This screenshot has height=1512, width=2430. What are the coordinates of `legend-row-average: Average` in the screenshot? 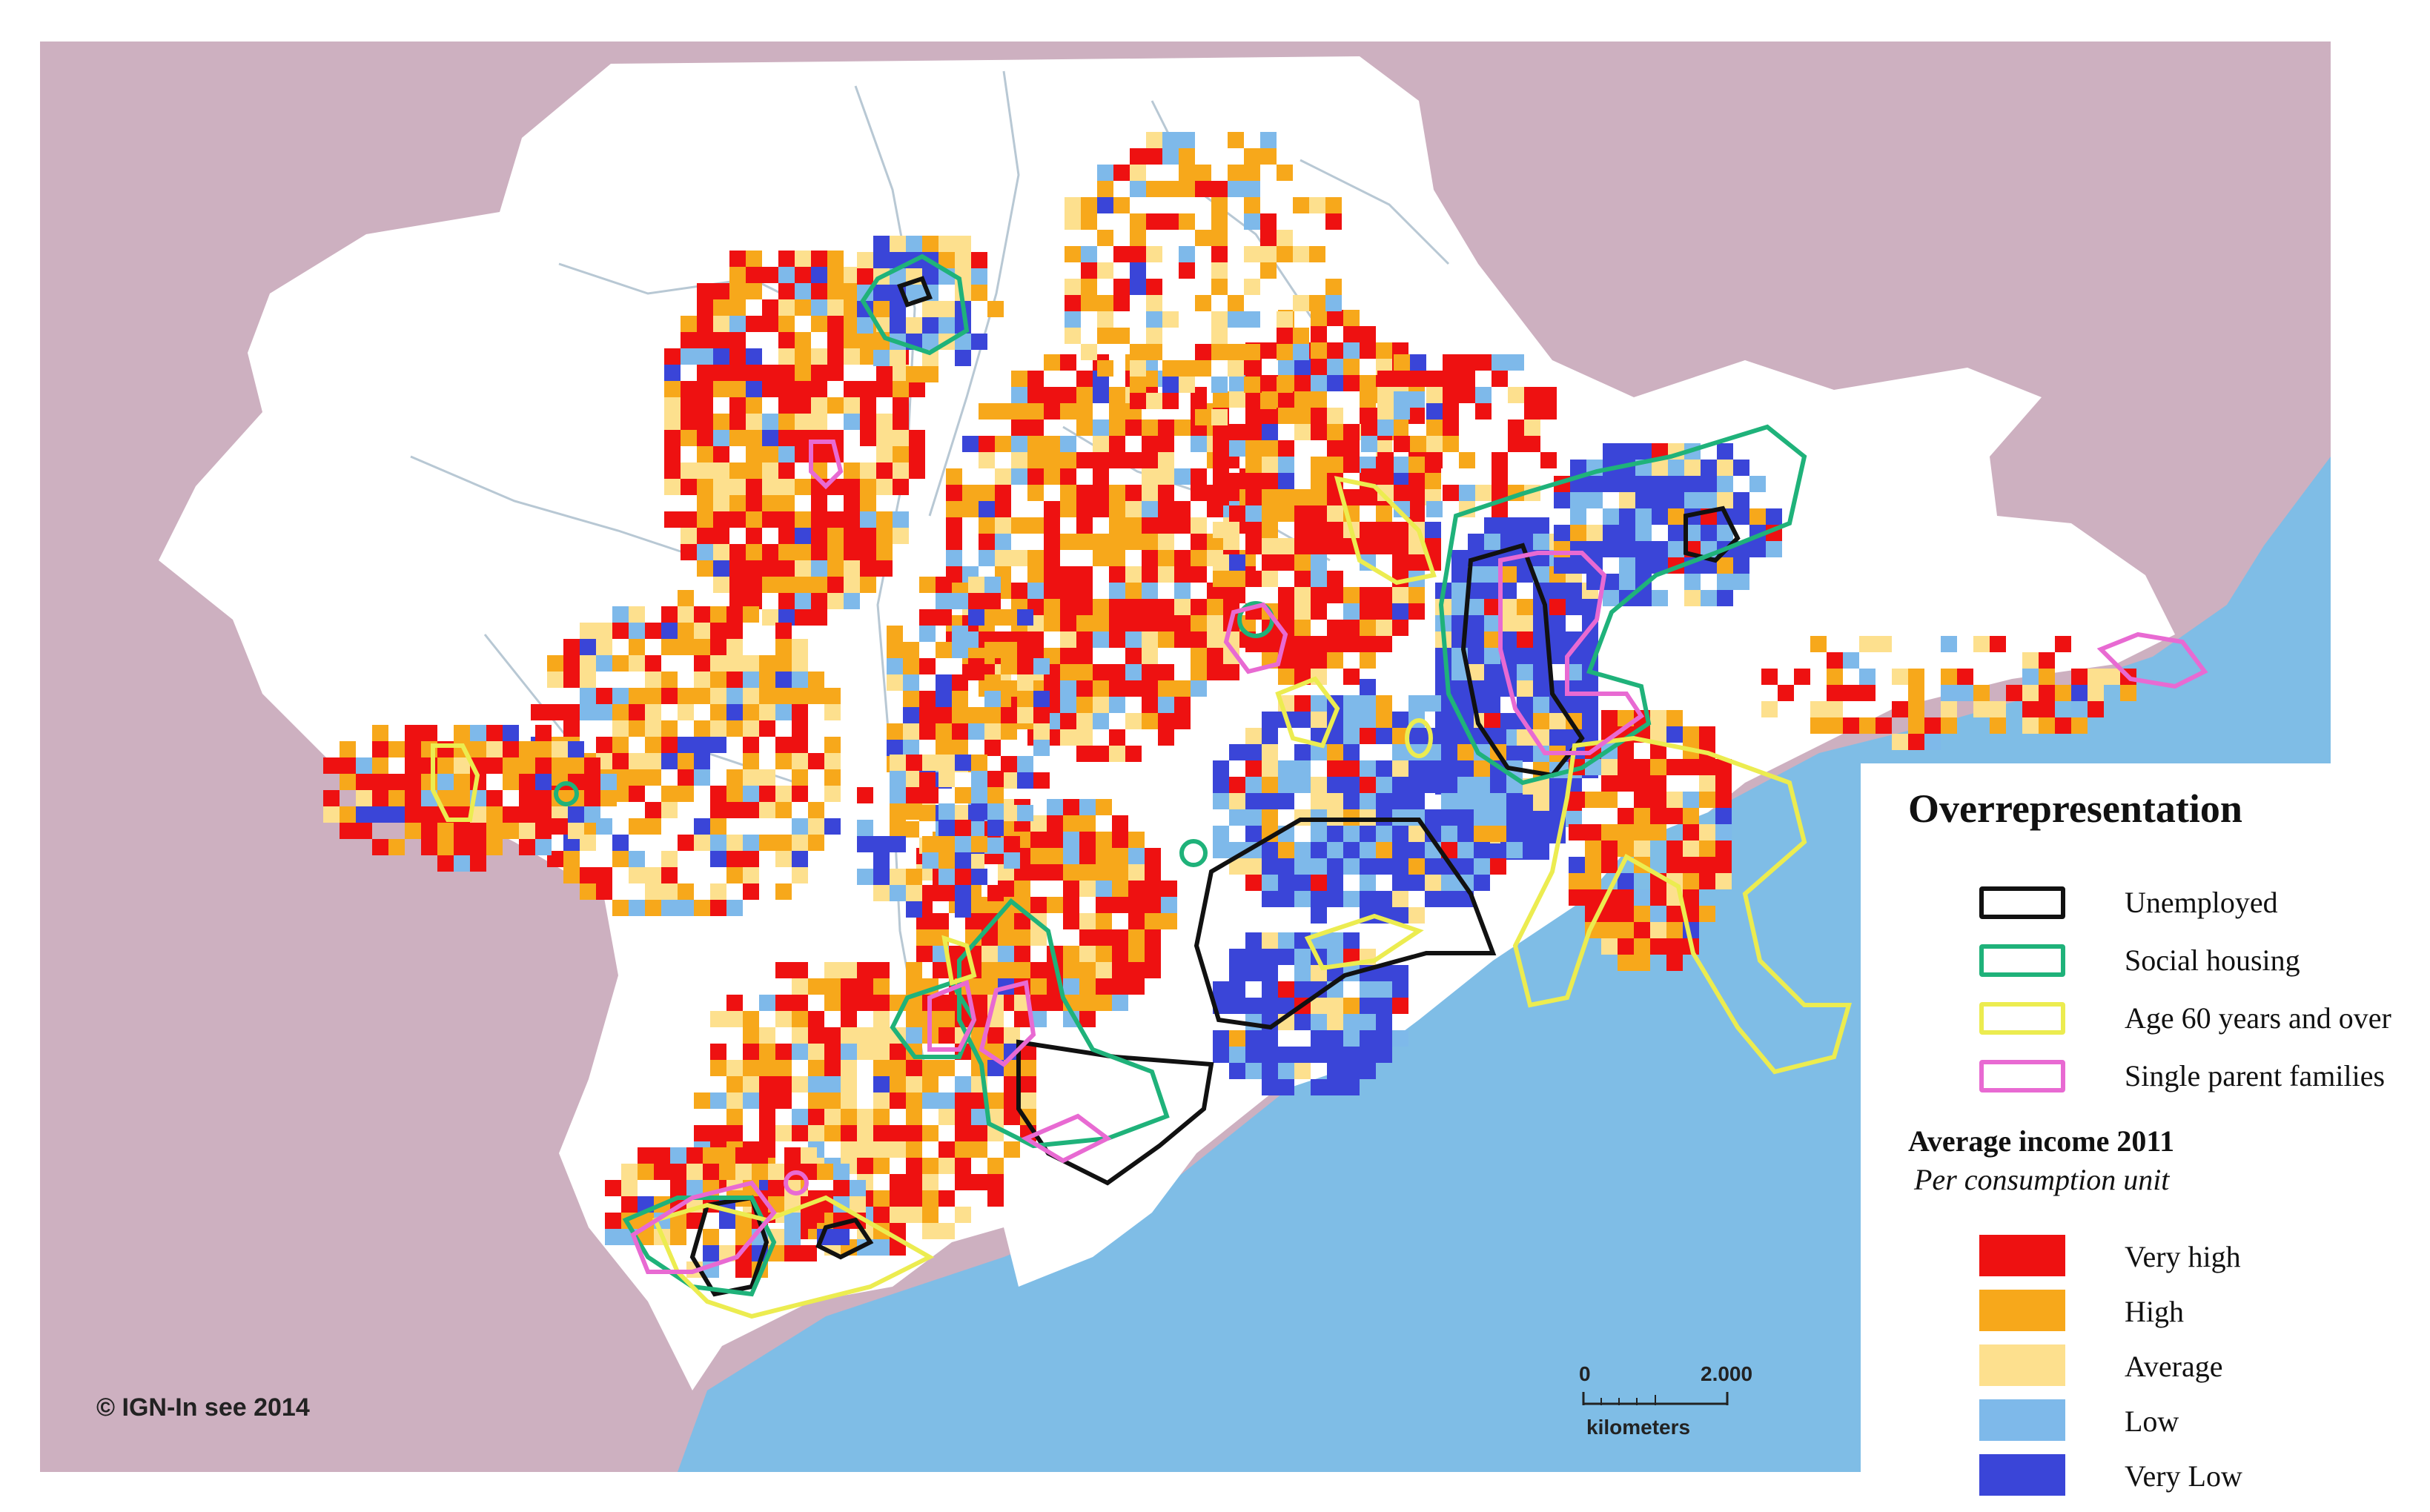 It's located at (2145, 1367).